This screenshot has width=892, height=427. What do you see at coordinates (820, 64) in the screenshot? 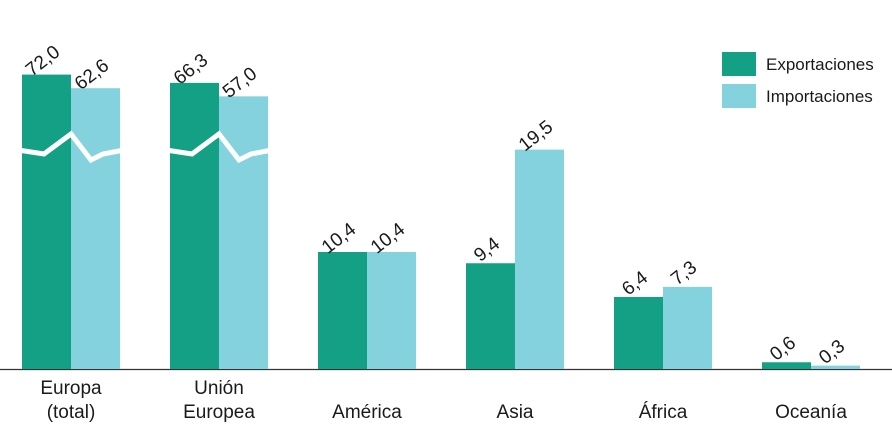
I see `legend-label-exportaciones: Exportaciones` at bounding box center [820, 64].